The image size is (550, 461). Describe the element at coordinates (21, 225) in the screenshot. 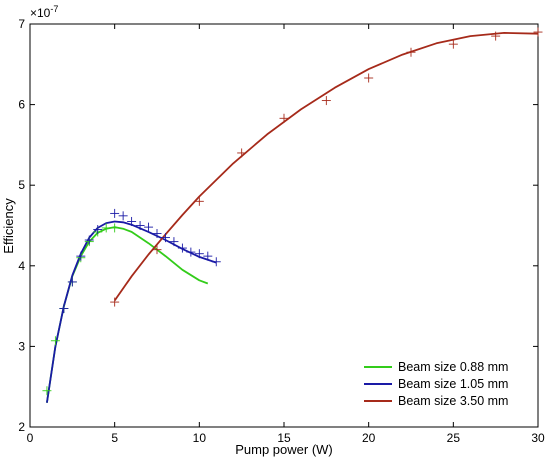

I see `y-tick-labels: 2 3 4 5 6 7` at that location.